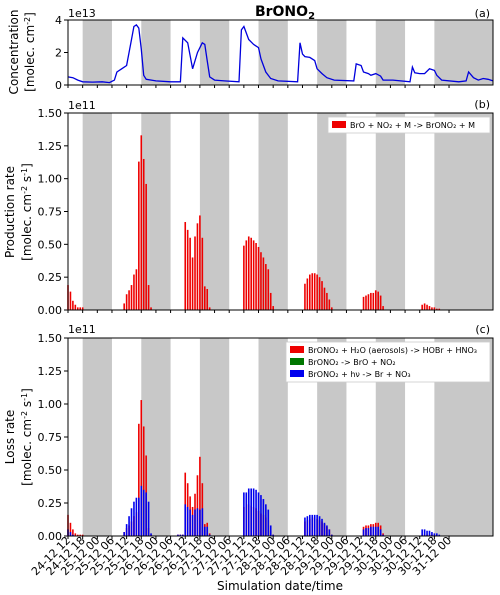 This screenshot has width=500, height=595. I want to click on legend-label: BrO + NO₂ + M -> BrONO₂ + M, so click(412, 125).